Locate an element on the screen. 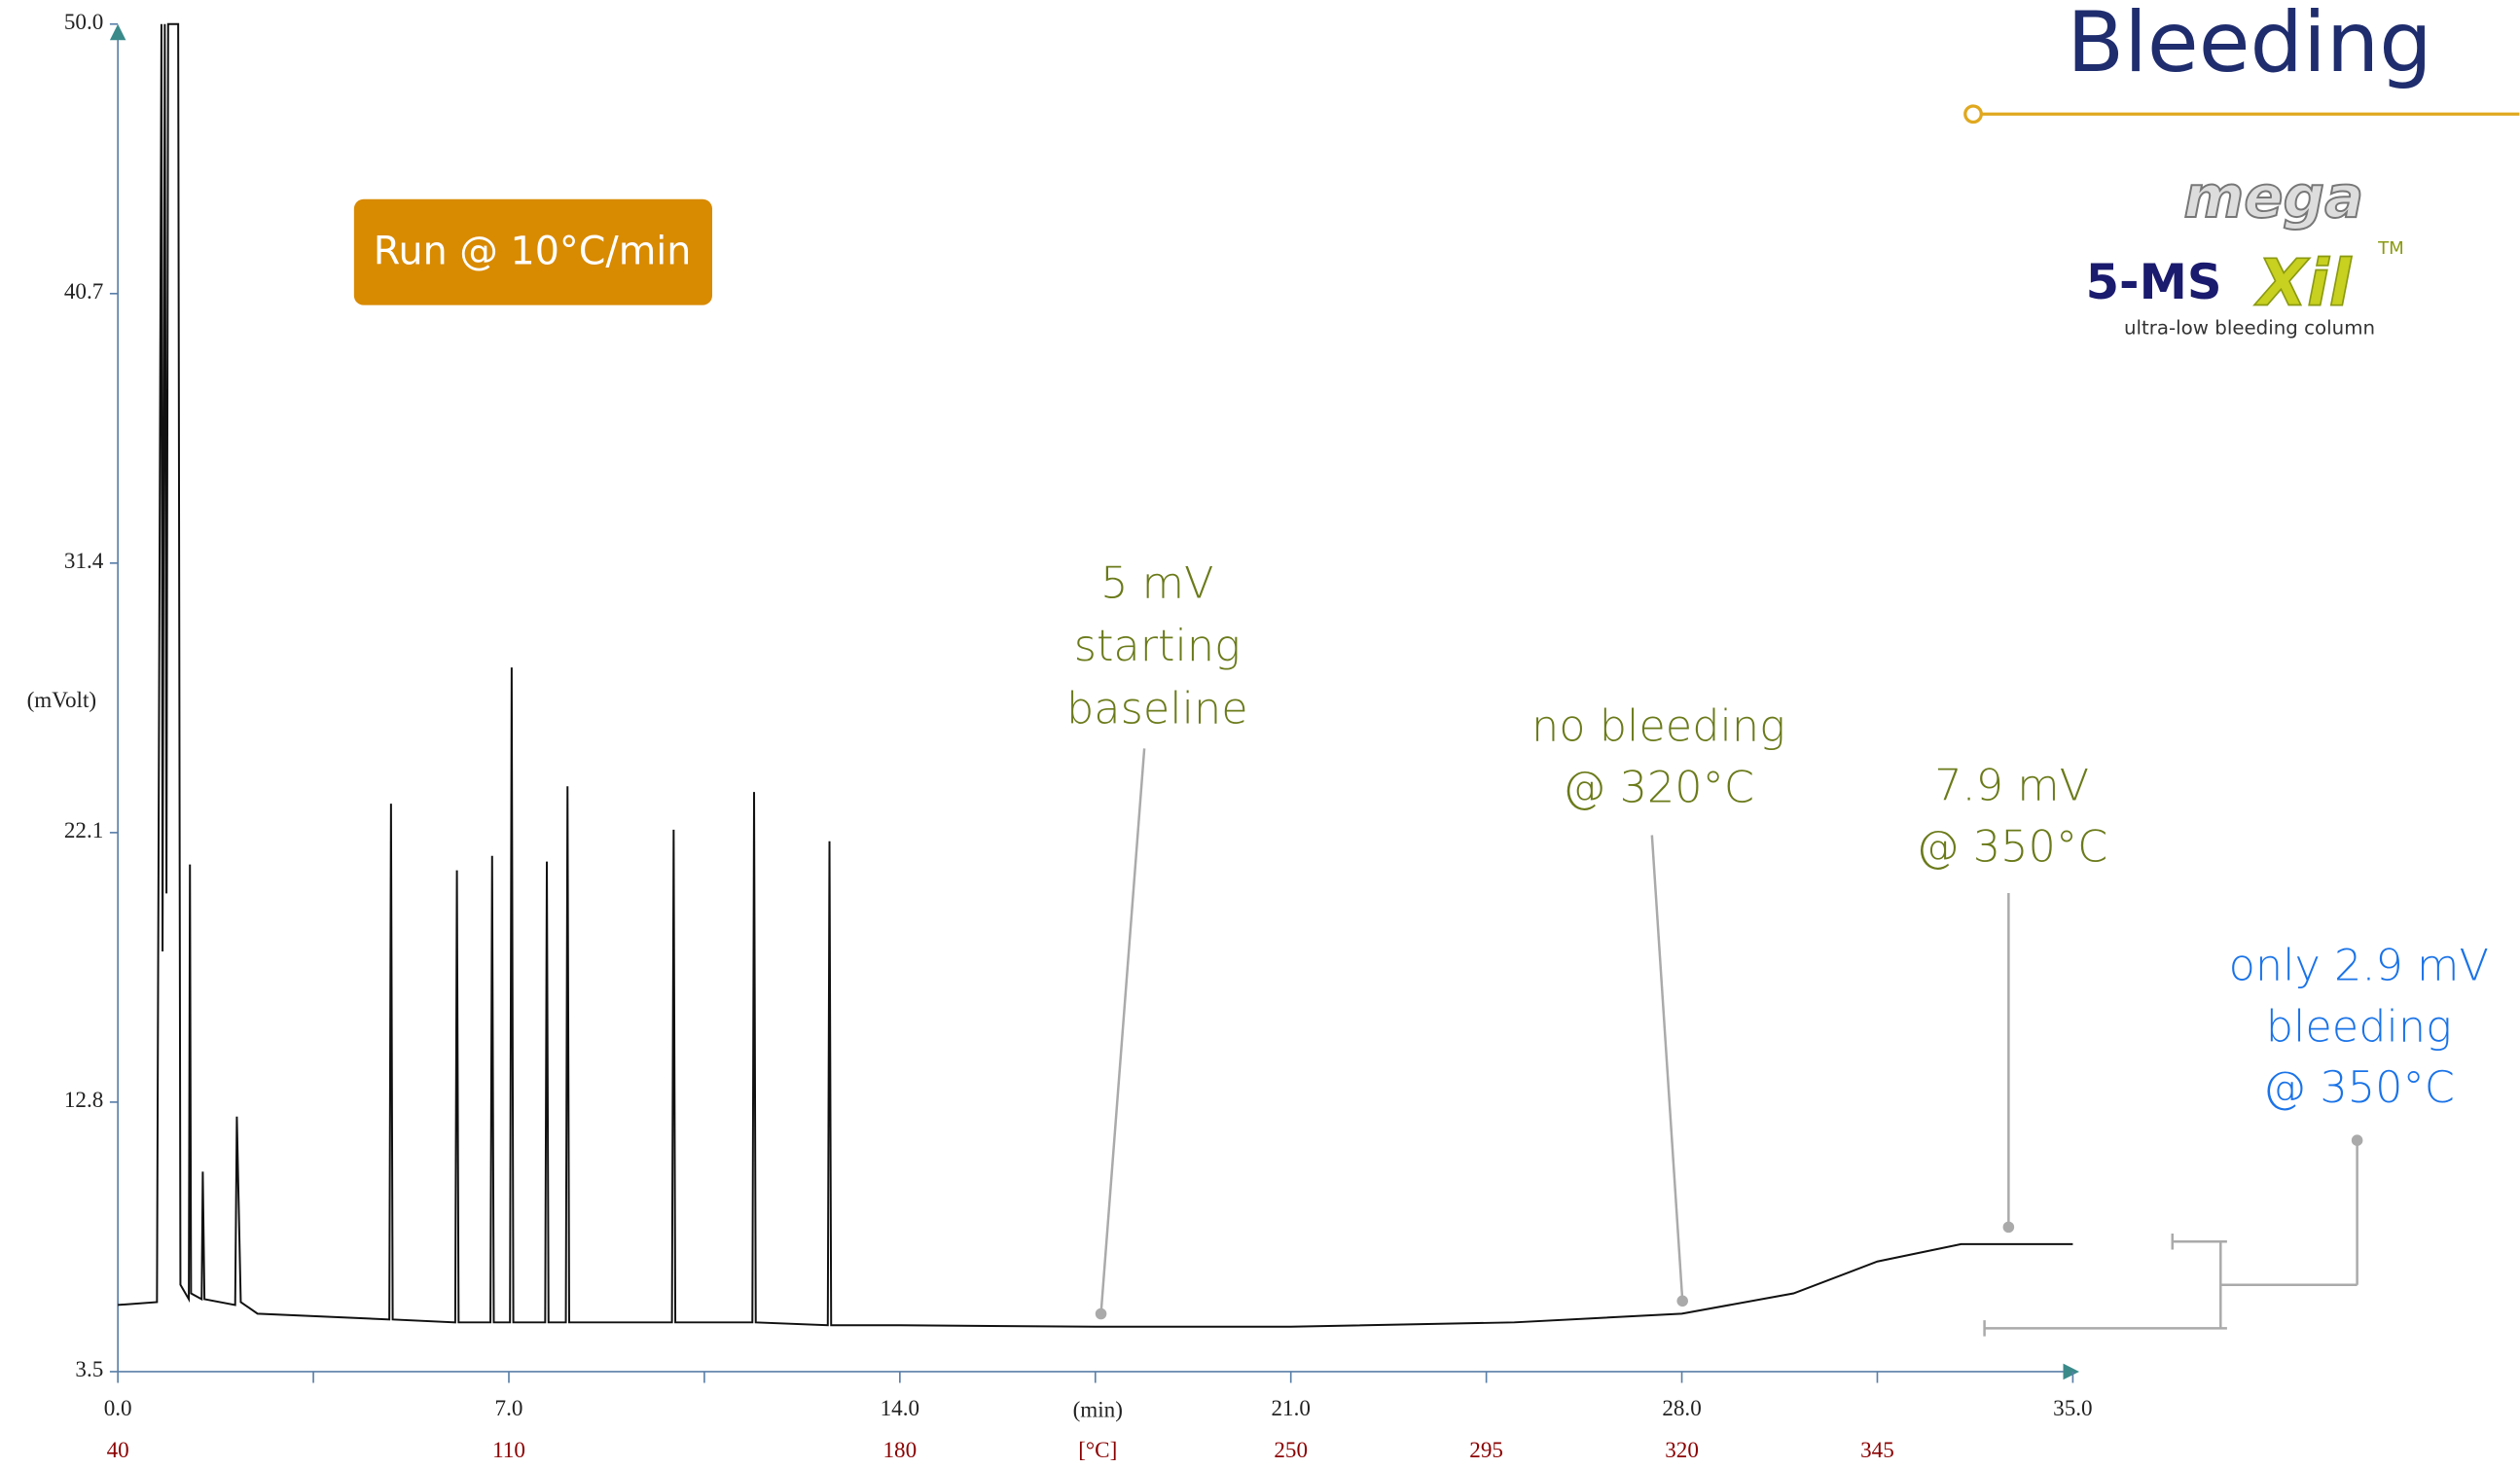 Image resolution: width=2520 pixels, height=1468 pixels. badge is located at coordinates (533, 252).